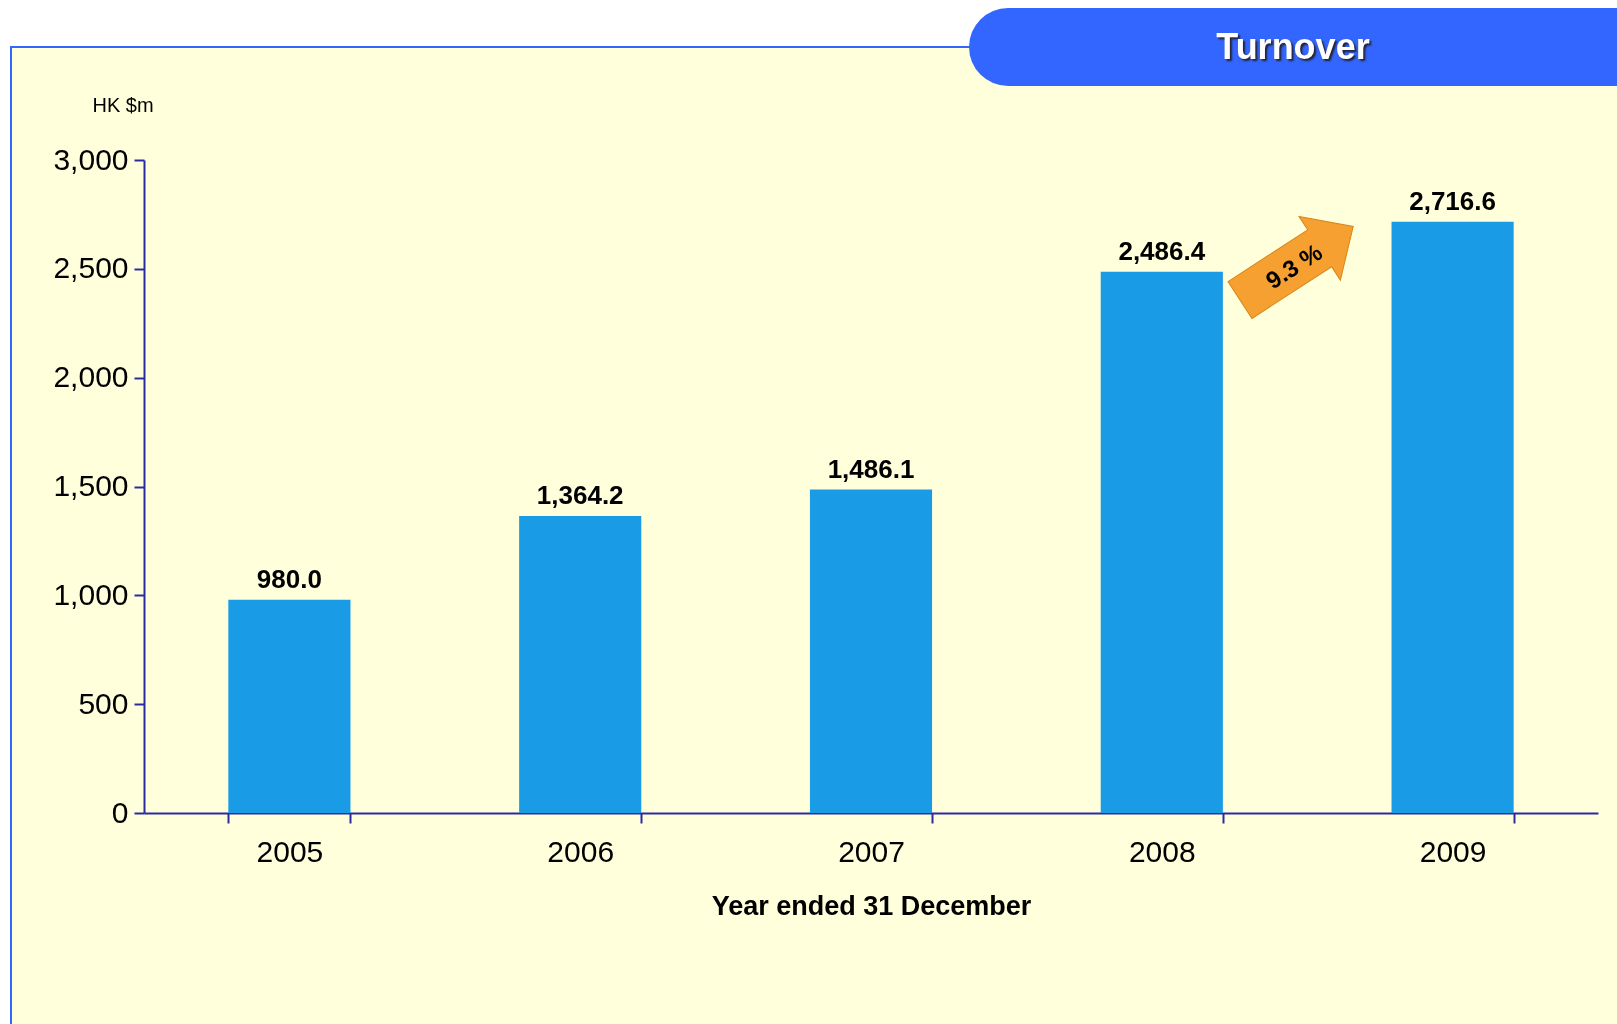  I want to click on y-tick-label: 2,500, so click(91, 268).